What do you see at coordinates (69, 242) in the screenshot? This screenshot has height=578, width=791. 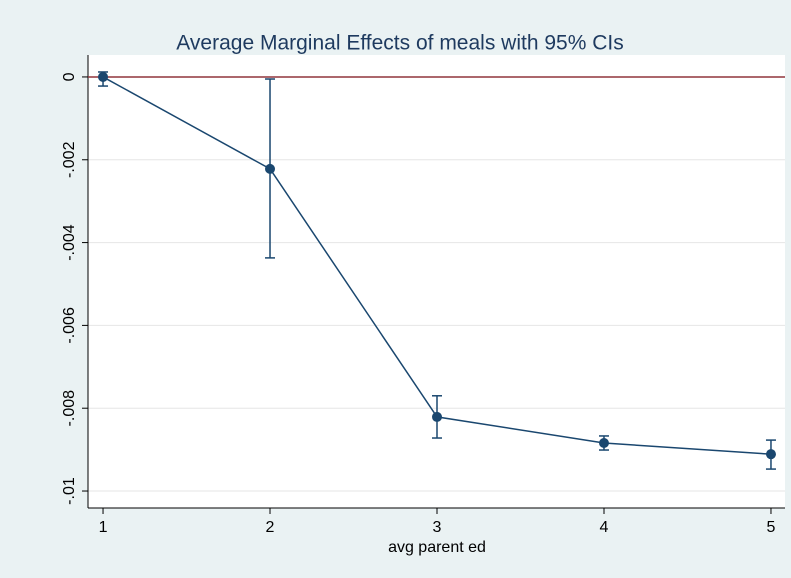 I see `y-tick-label: -.004` at bounding box center [69, 242].